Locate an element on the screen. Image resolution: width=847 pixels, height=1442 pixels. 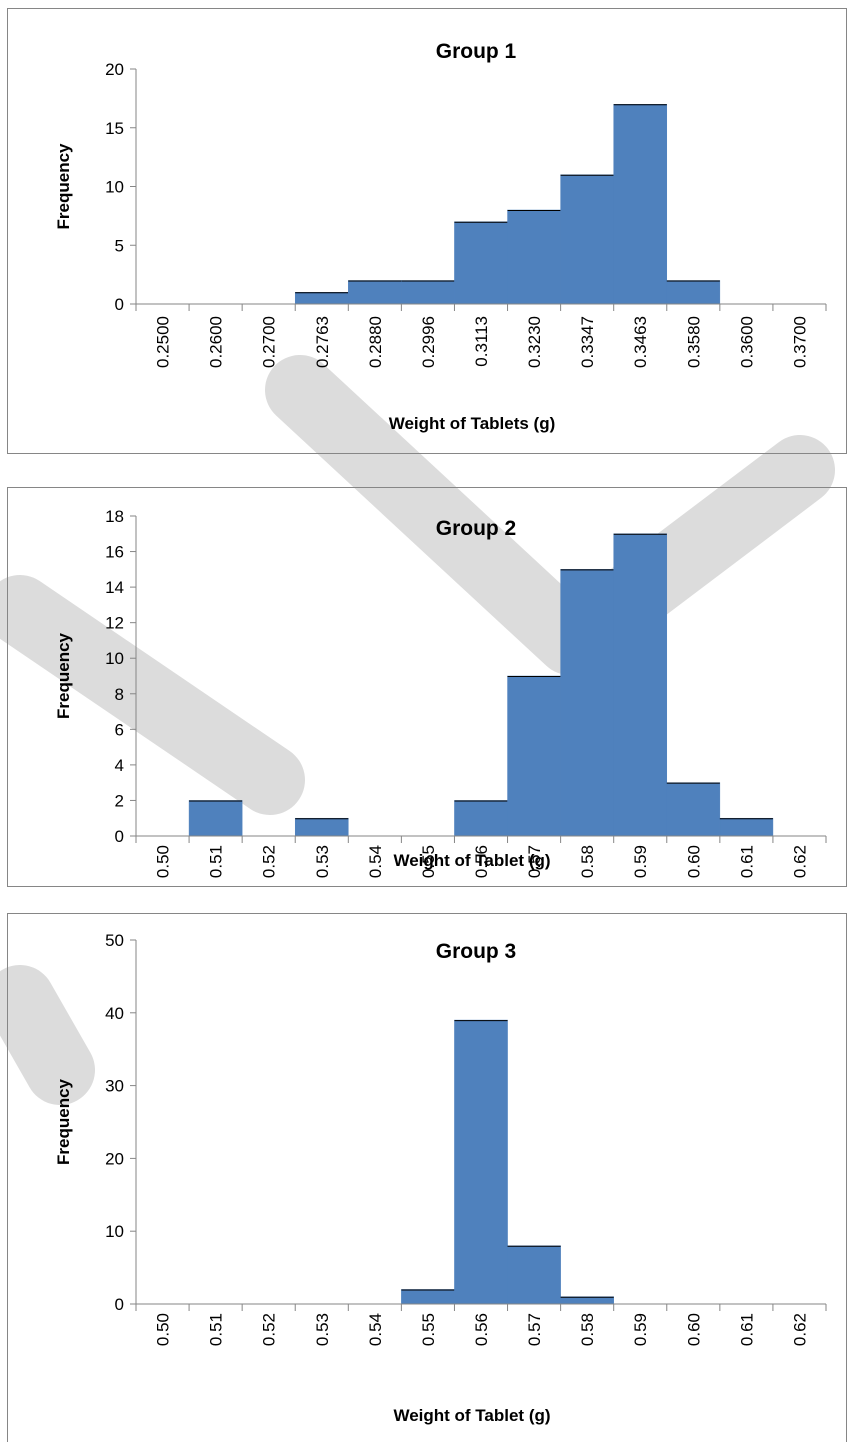
x-axis-title: Weight of Tablets (g) is located at coordinates (472, 423).